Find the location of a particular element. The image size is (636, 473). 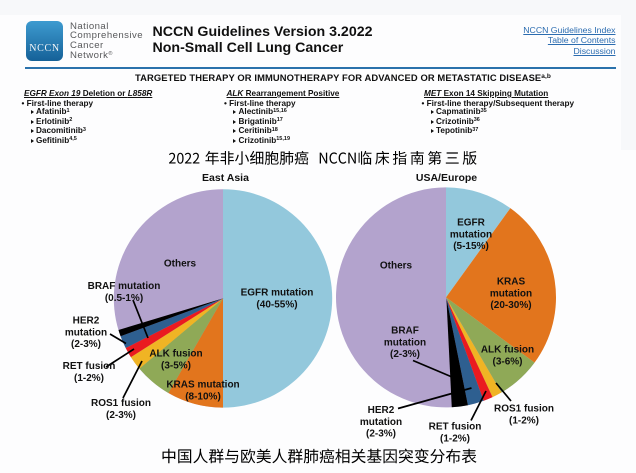

svg-text: (40-55%) is located at coordinates (276, 305).